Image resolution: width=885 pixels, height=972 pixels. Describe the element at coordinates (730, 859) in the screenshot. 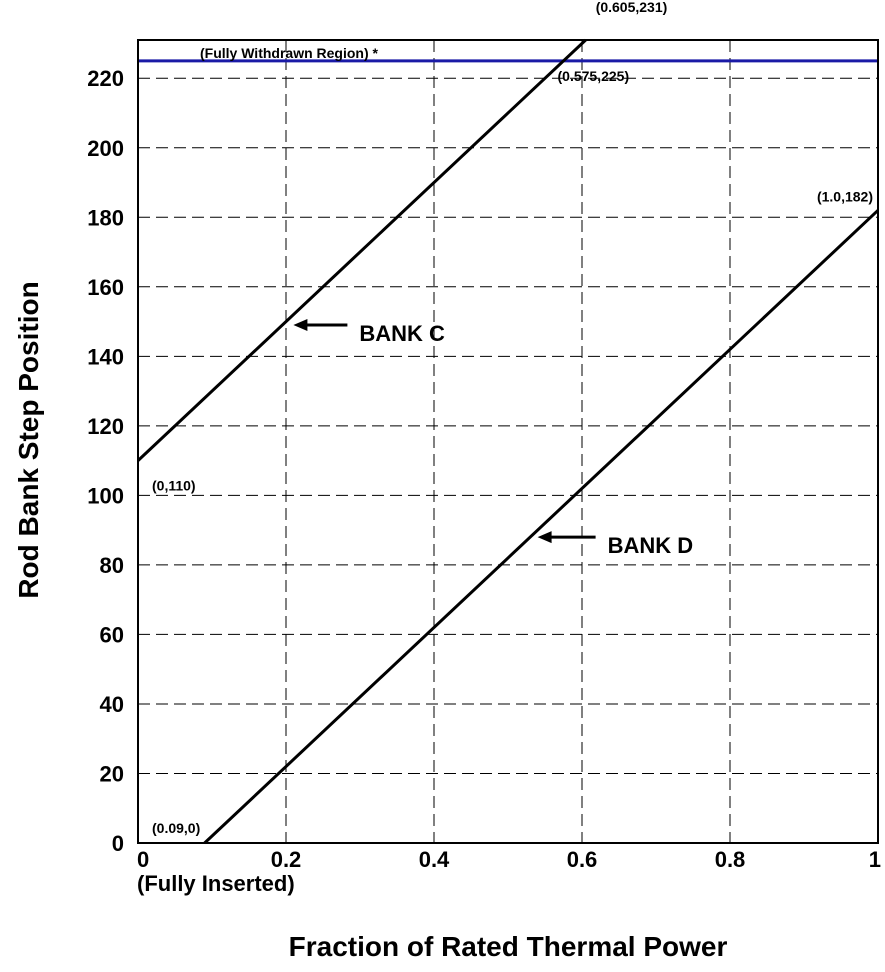

I see `x-tick-label: 0.8` at that location.